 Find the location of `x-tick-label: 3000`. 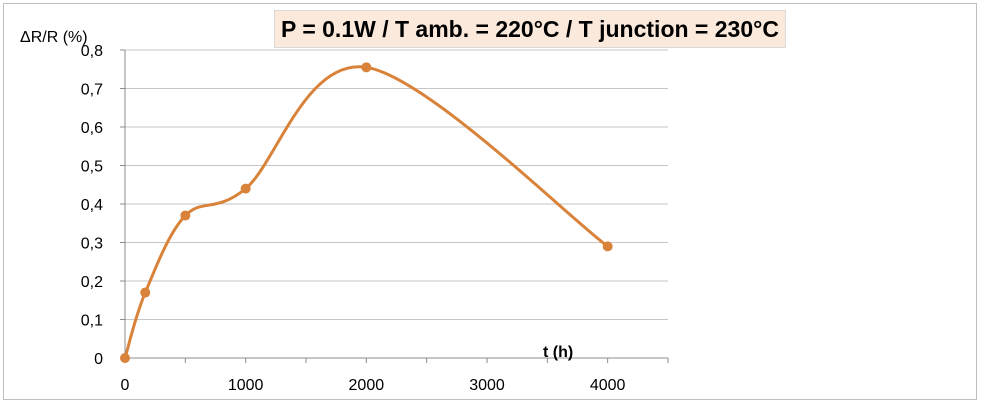

x-tick-label: 3000 is located at coordinates (487, 385).